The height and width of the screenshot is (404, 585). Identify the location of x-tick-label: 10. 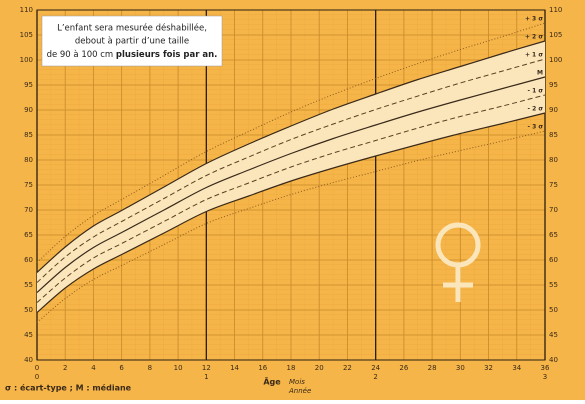
(178, 368).